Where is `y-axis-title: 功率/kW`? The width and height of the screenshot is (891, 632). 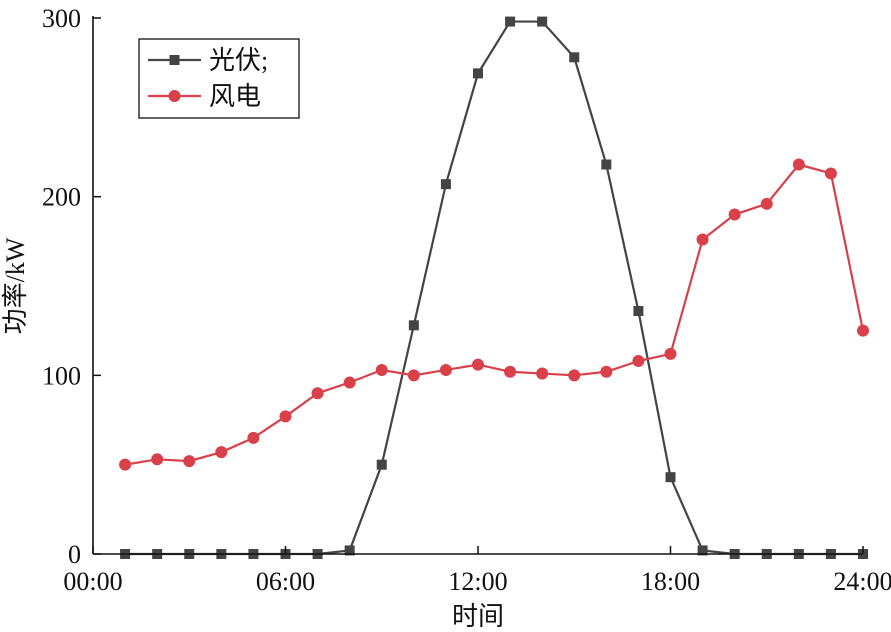 y-axis-title: 功率/kW is located at coordinates (15, 285).